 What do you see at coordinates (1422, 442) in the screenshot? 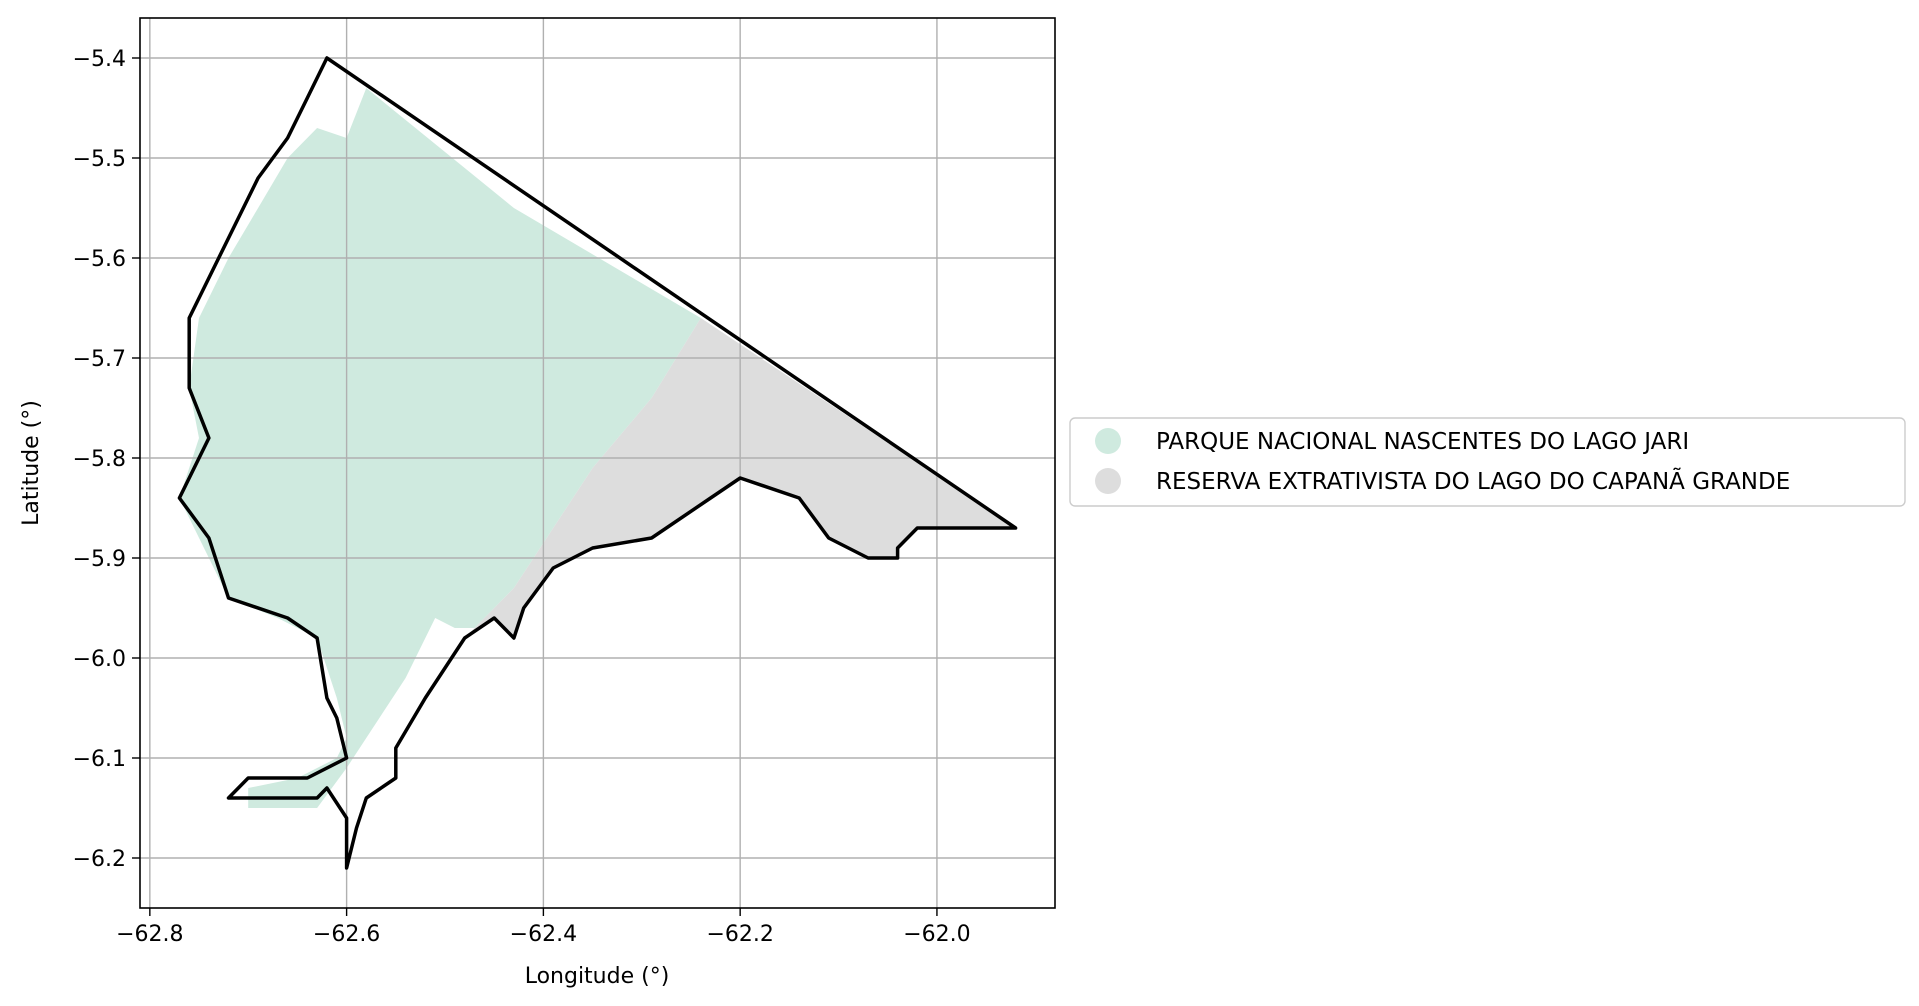
I see `legend-label-parque: PARQUE NACIONAL NASCENTES DO LAGO JARI` at bounding box center [1422, 442].